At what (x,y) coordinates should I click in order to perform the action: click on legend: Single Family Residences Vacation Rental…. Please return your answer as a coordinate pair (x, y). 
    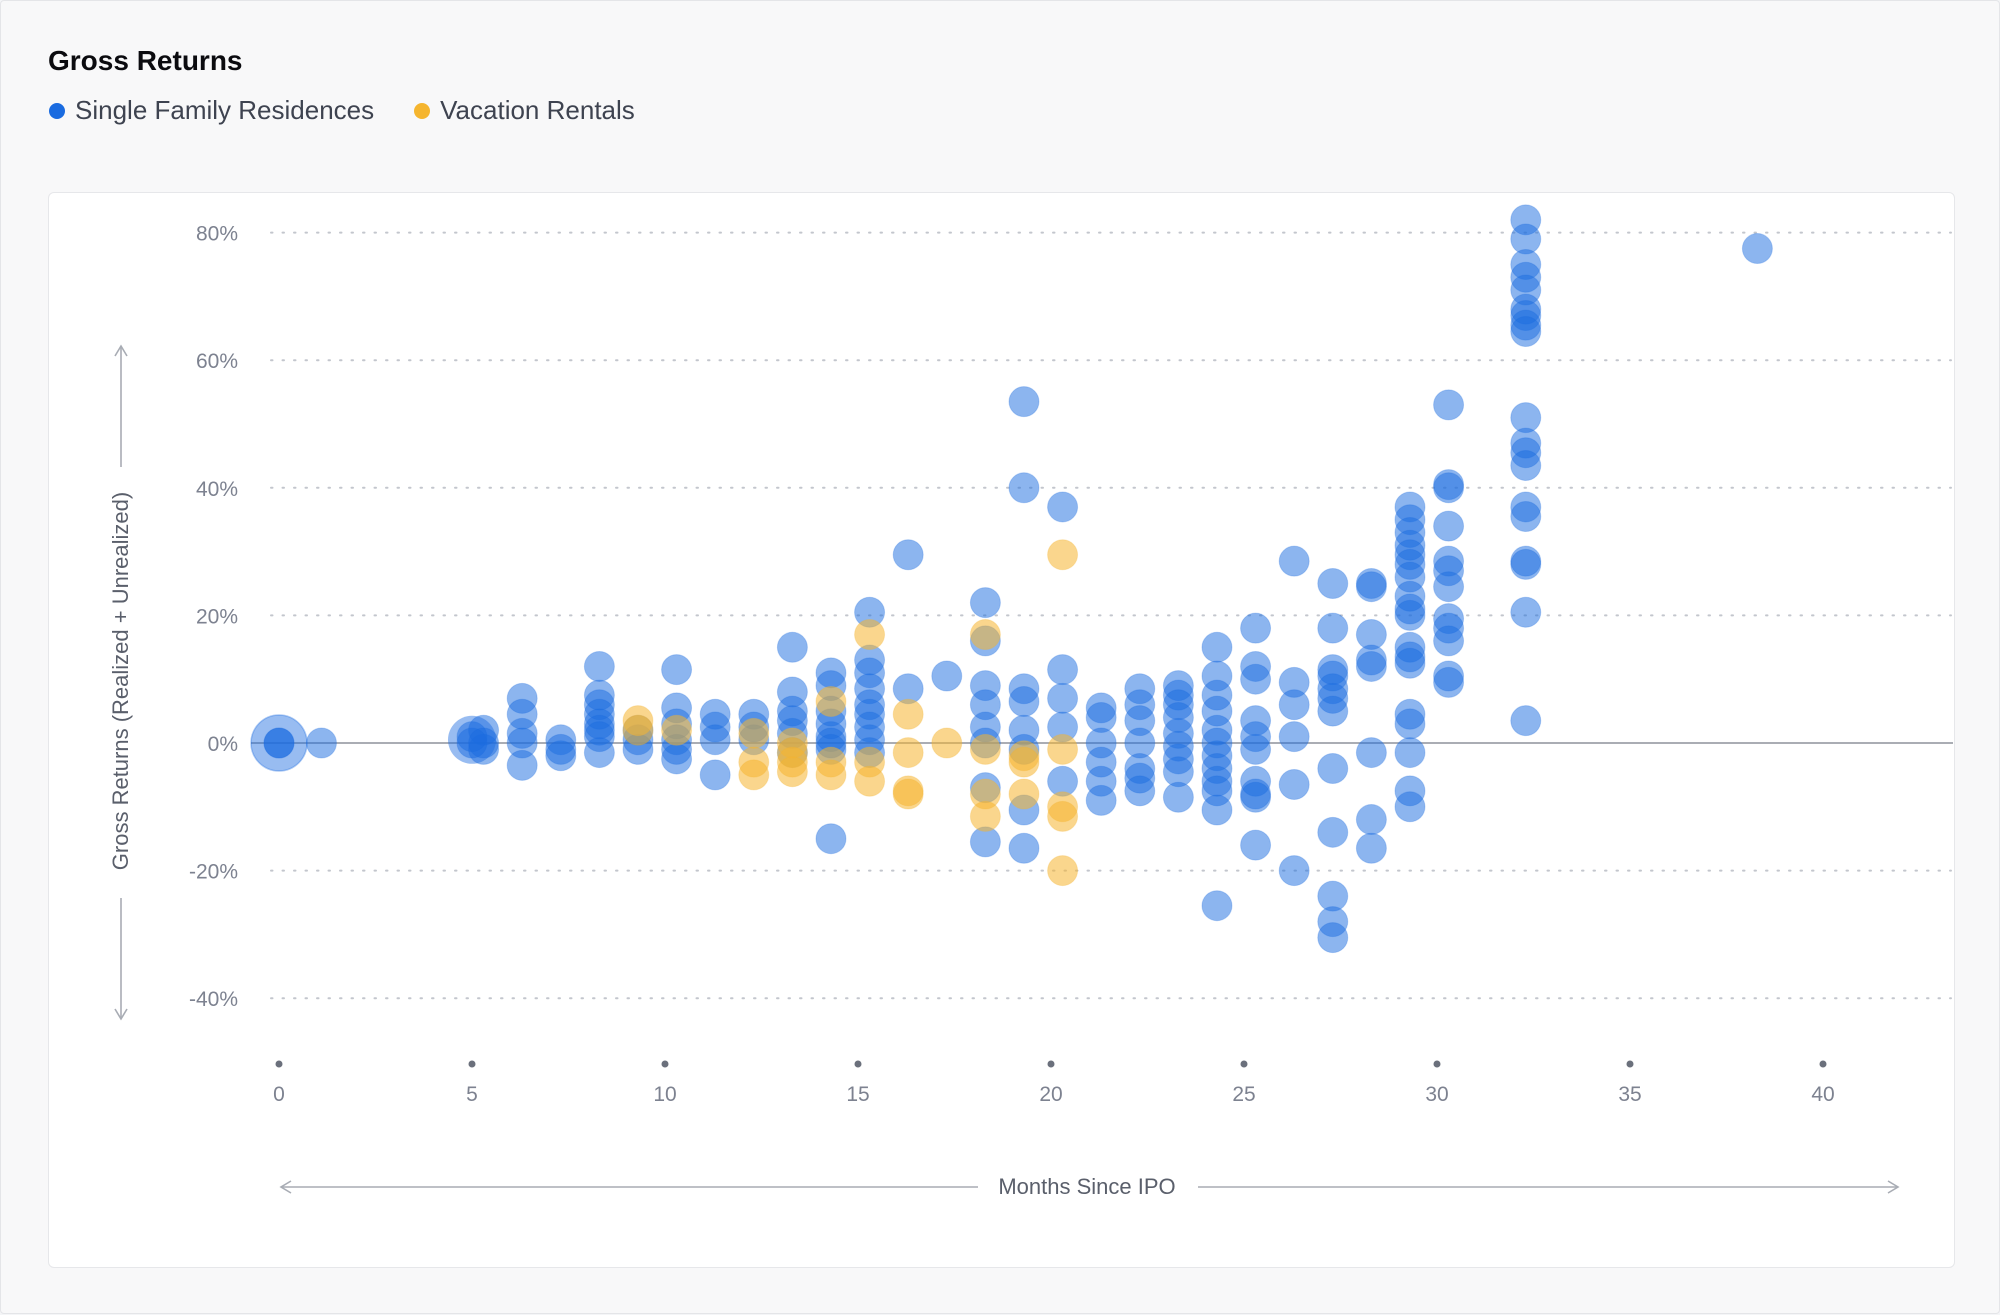
    Looking at the image, I should click on (362, 110).